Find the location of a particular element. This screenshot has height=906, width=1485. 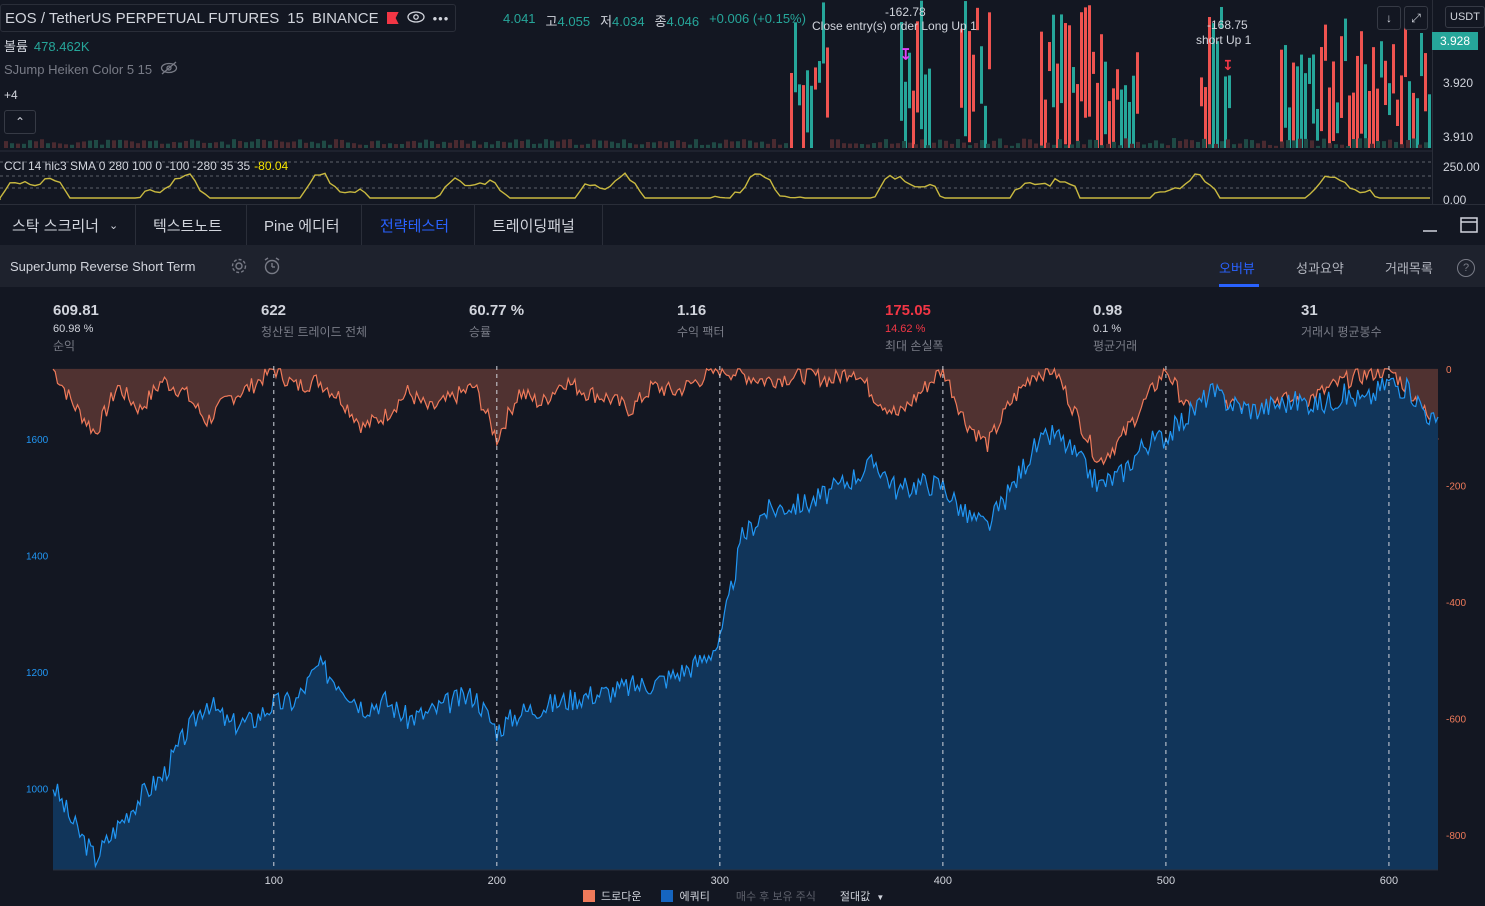

legend-drawdown: 드로다운 is located at coordinates (621, 897).